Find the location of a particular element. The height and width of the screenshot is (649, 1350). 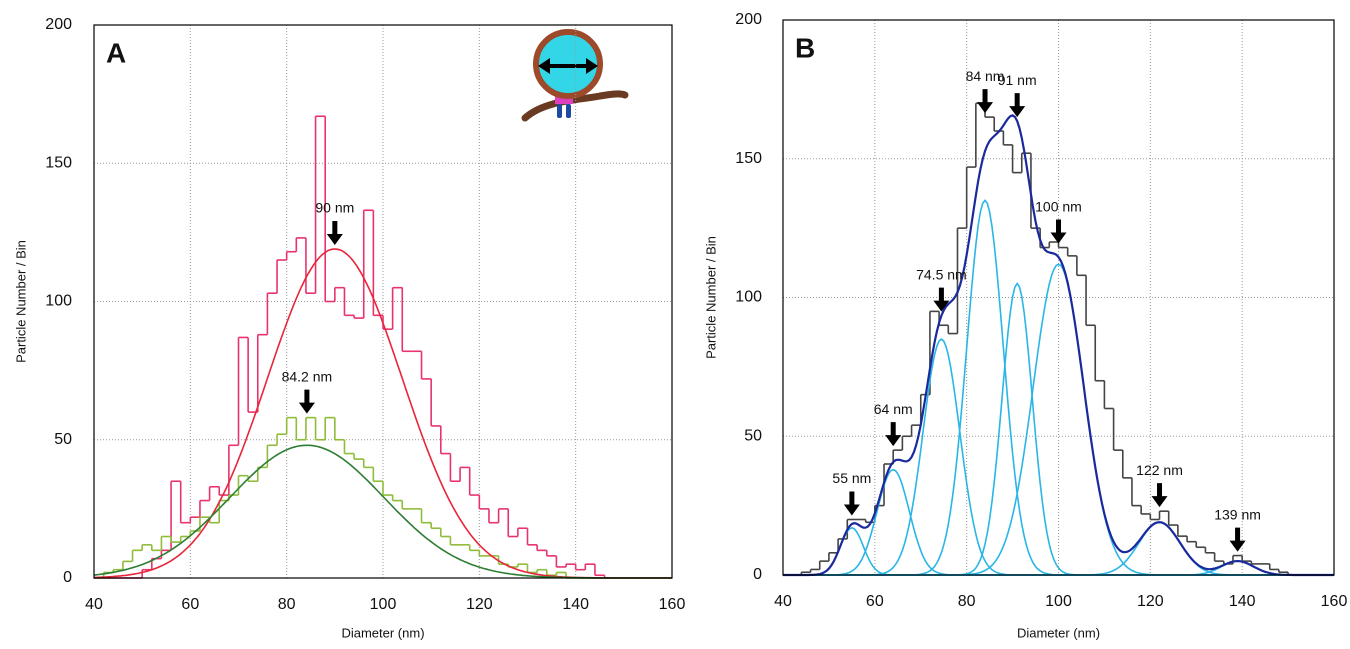

annotation-label: 84.2 nm is located at coordinates (307, 376).